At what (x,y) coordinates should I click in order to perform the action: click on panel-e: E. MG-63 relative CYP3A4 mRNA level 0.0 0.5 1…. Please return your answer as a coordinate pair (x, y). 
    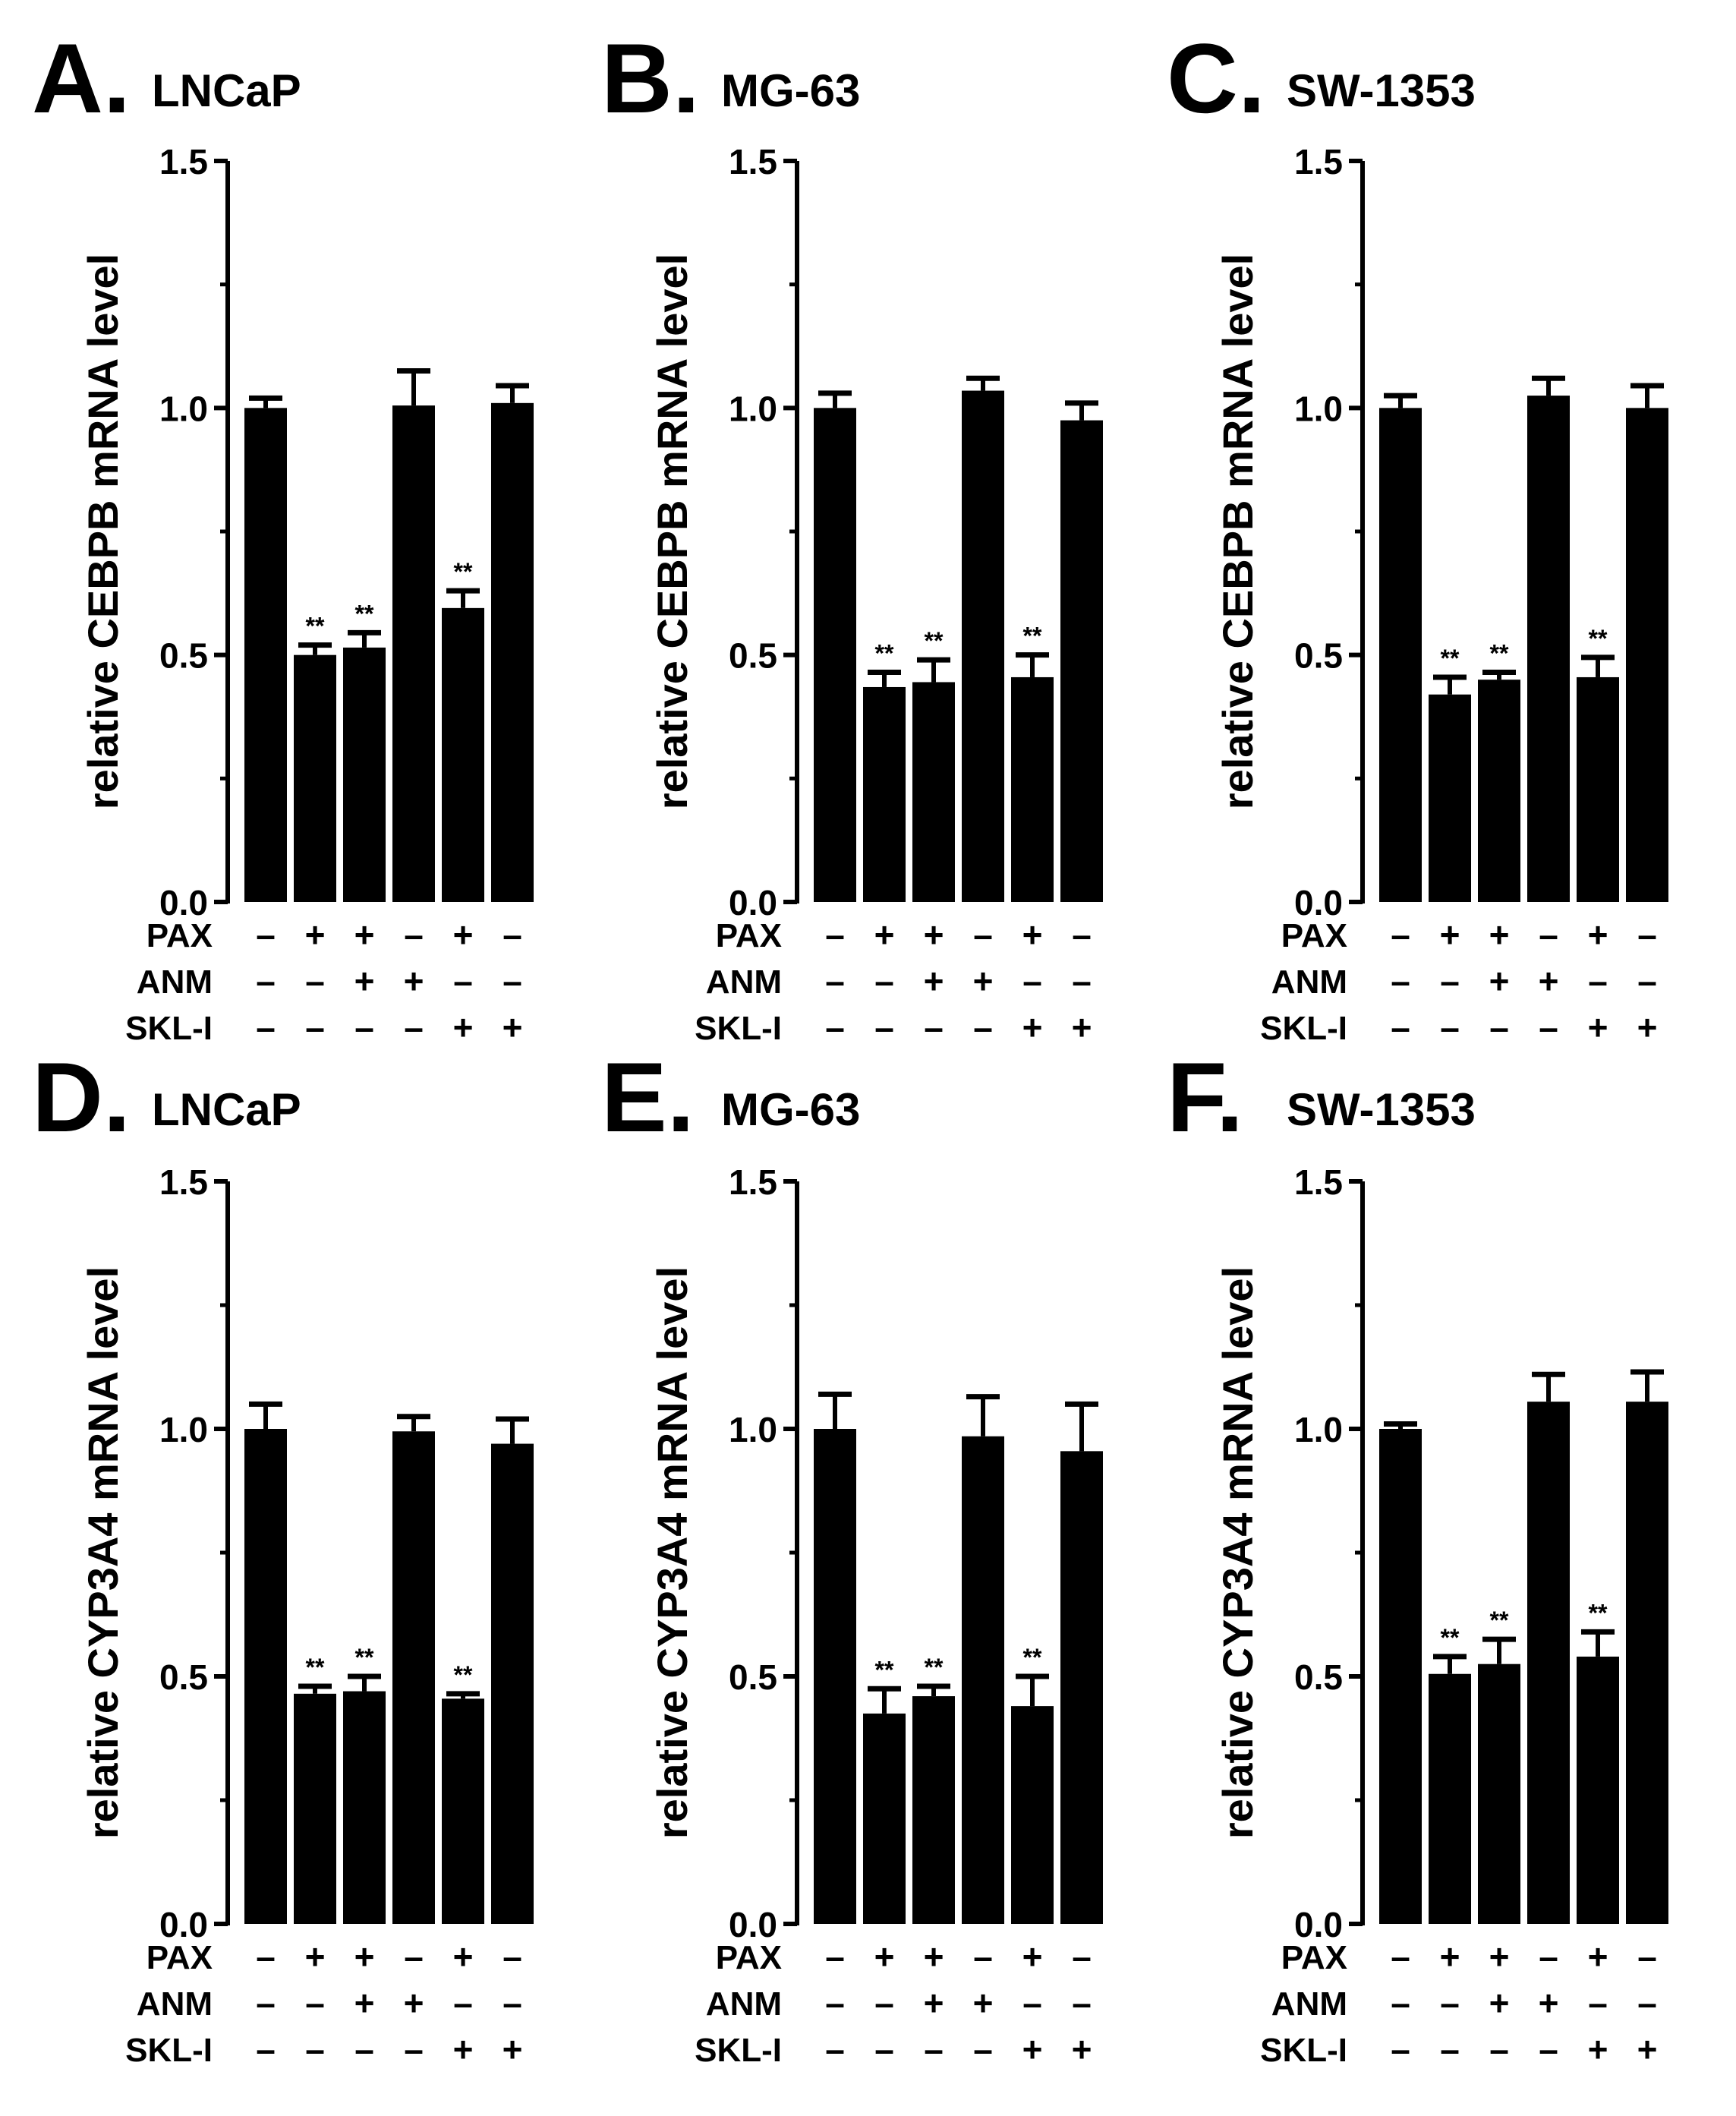
    Looking at the image, I should click on (852, 1556).